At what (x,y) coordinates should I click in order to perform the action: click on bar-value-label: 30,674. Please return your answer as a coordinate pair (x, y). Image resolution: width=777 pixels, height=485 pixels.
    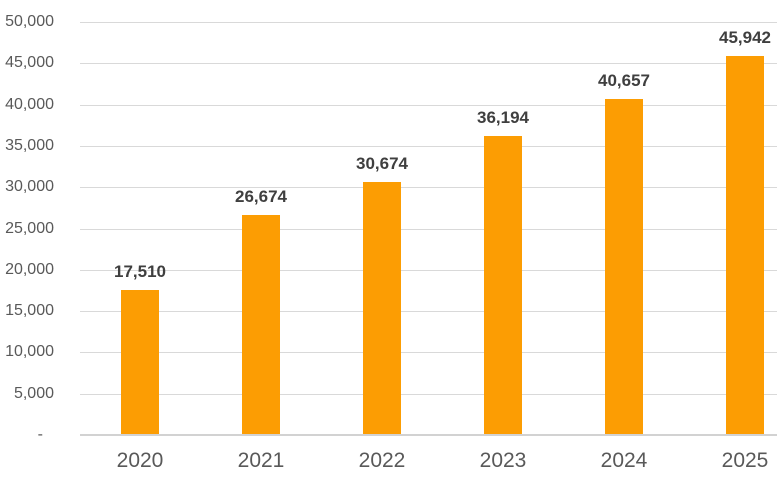
    Looking at the image, I should click on (382, 163).